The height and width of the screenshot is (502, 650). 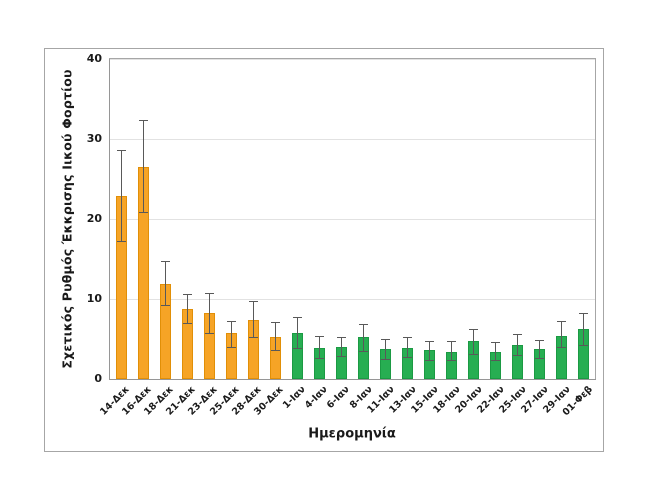 I want to click on y-tick-label: 40, so click(x=94, y=58).